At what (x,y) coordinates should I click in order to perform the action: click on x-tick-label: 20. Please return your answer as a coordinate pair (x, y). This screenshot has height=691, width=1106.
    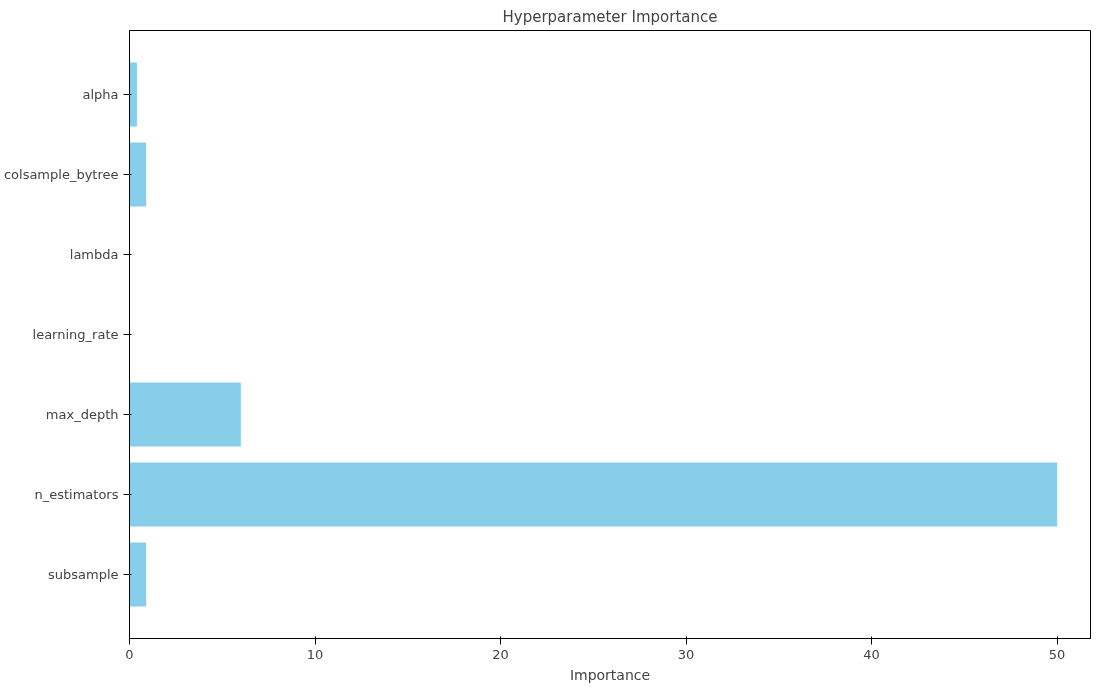
    Looking at the image, I should click on (500, 654).